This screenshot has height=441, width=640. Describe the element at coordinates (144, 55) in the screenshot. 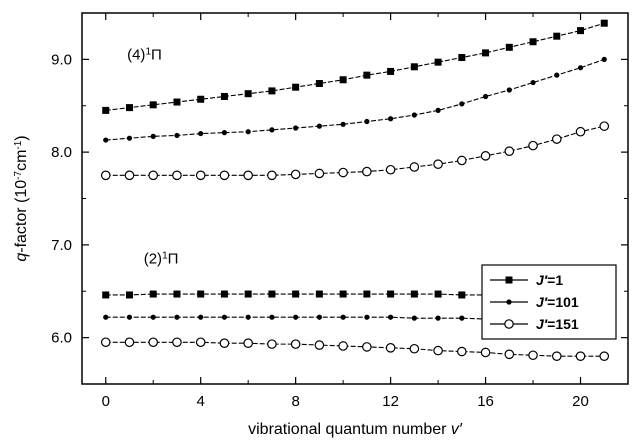

I see `state-label: (4)1Π` at that location.